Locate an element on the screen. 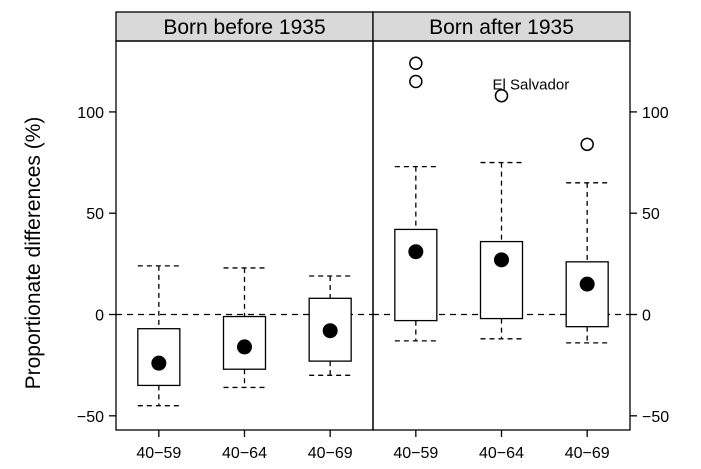 The width and height of the screenshot is (701, 469). annotation-label: El Salvador is located at coordinates (531, 85).